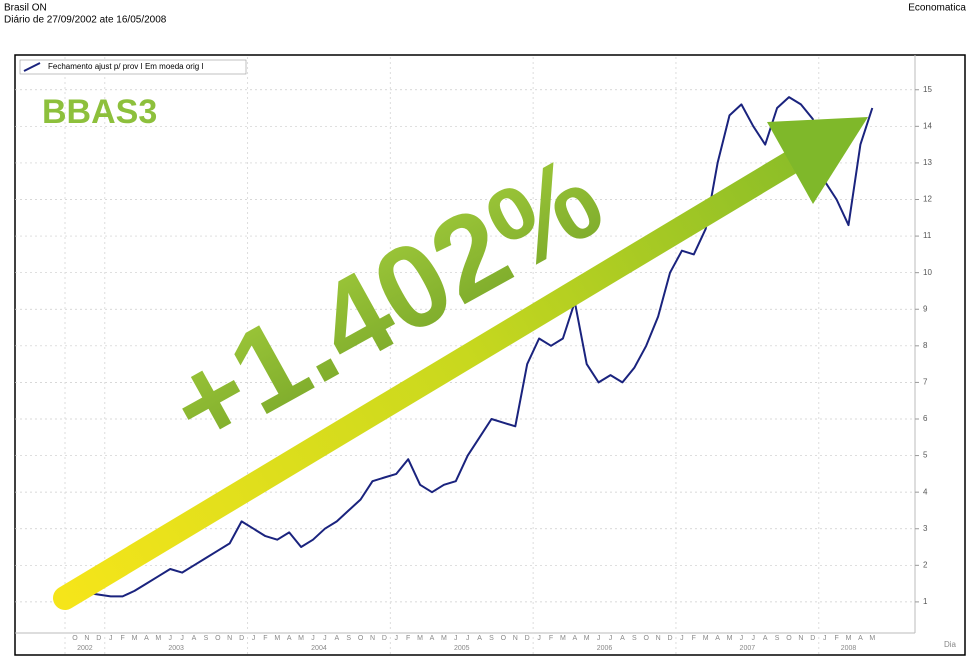  I want to click on year-label: 2006, so click(605, 648).